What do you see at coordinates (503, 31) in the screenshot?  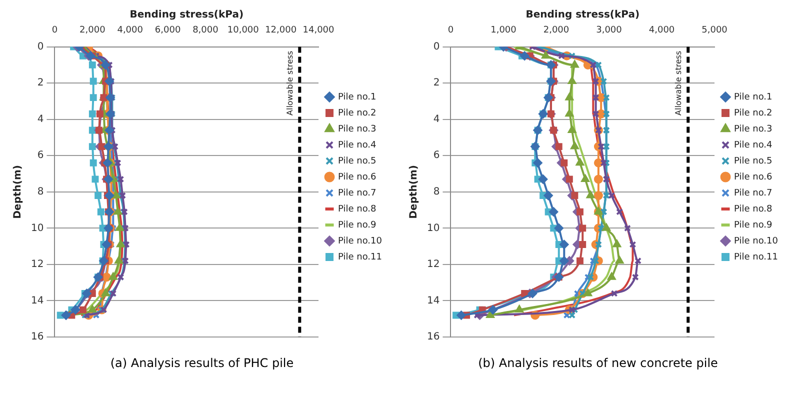 I see `x-tick-label: 1,000` at bounding box center [503, 31].